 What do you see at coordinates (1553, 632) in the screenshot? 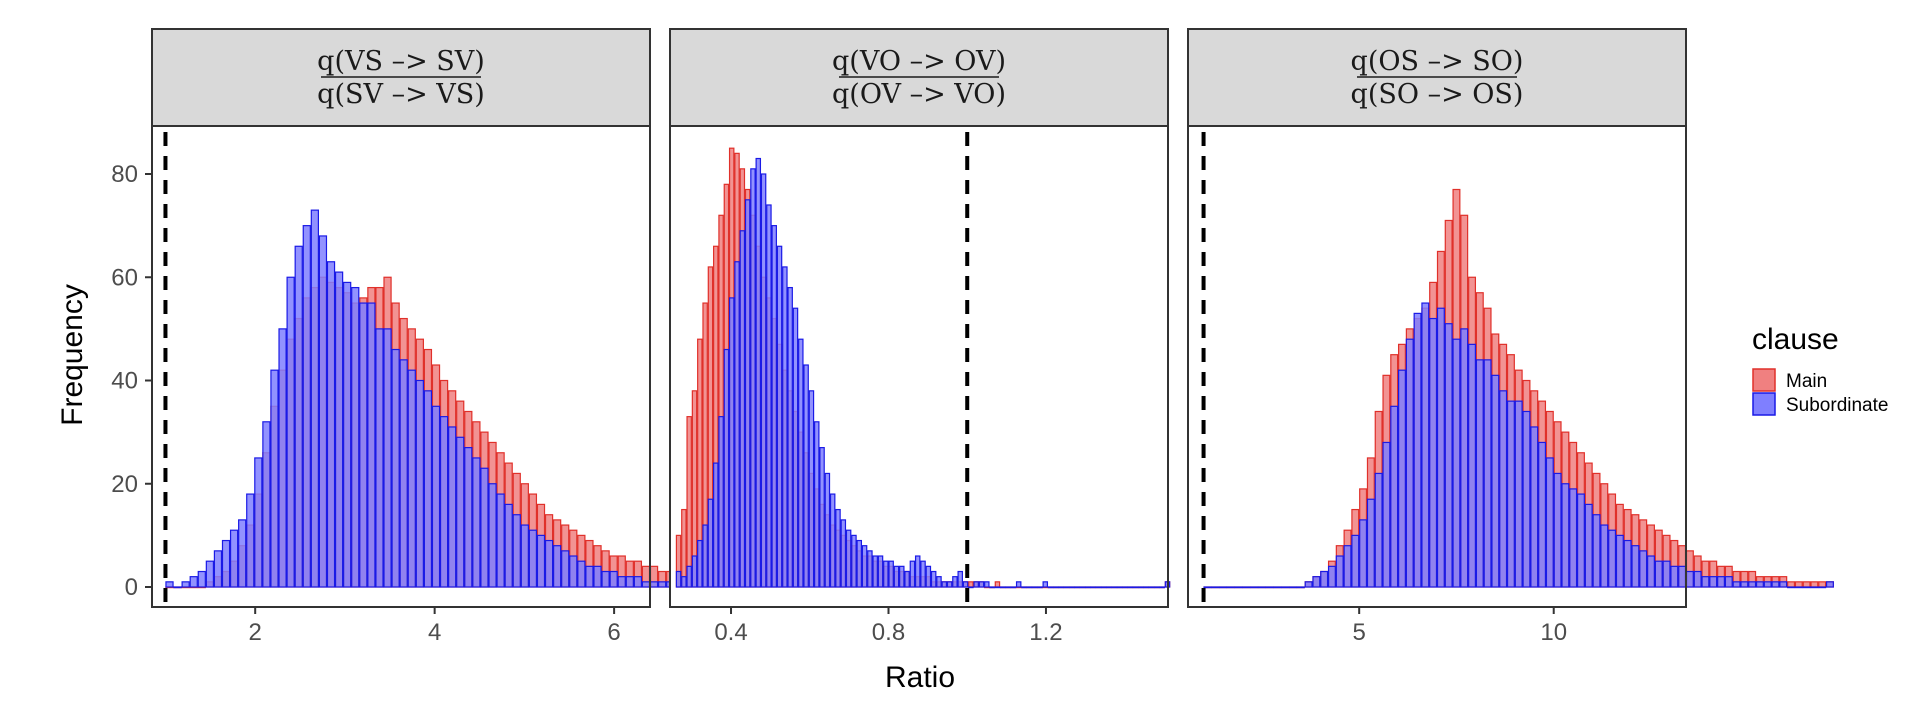
I see `x-tick-label: 10` at bounding box center [1553, 632].